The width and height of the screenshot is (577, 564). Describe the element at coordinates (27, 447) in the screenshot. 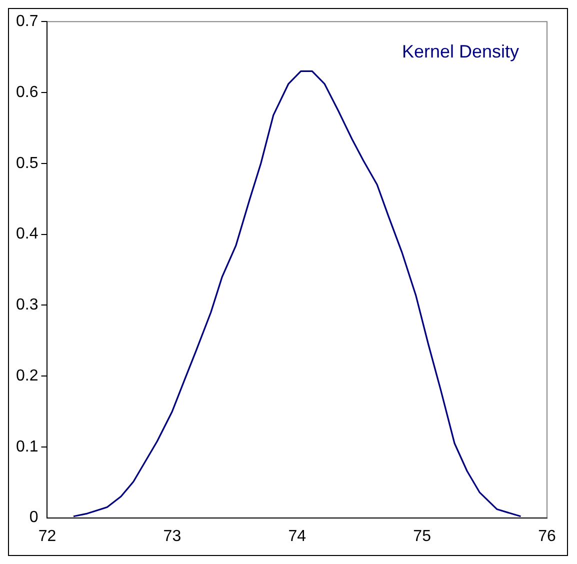

I see `y-tick-label: 0.1` at that location.